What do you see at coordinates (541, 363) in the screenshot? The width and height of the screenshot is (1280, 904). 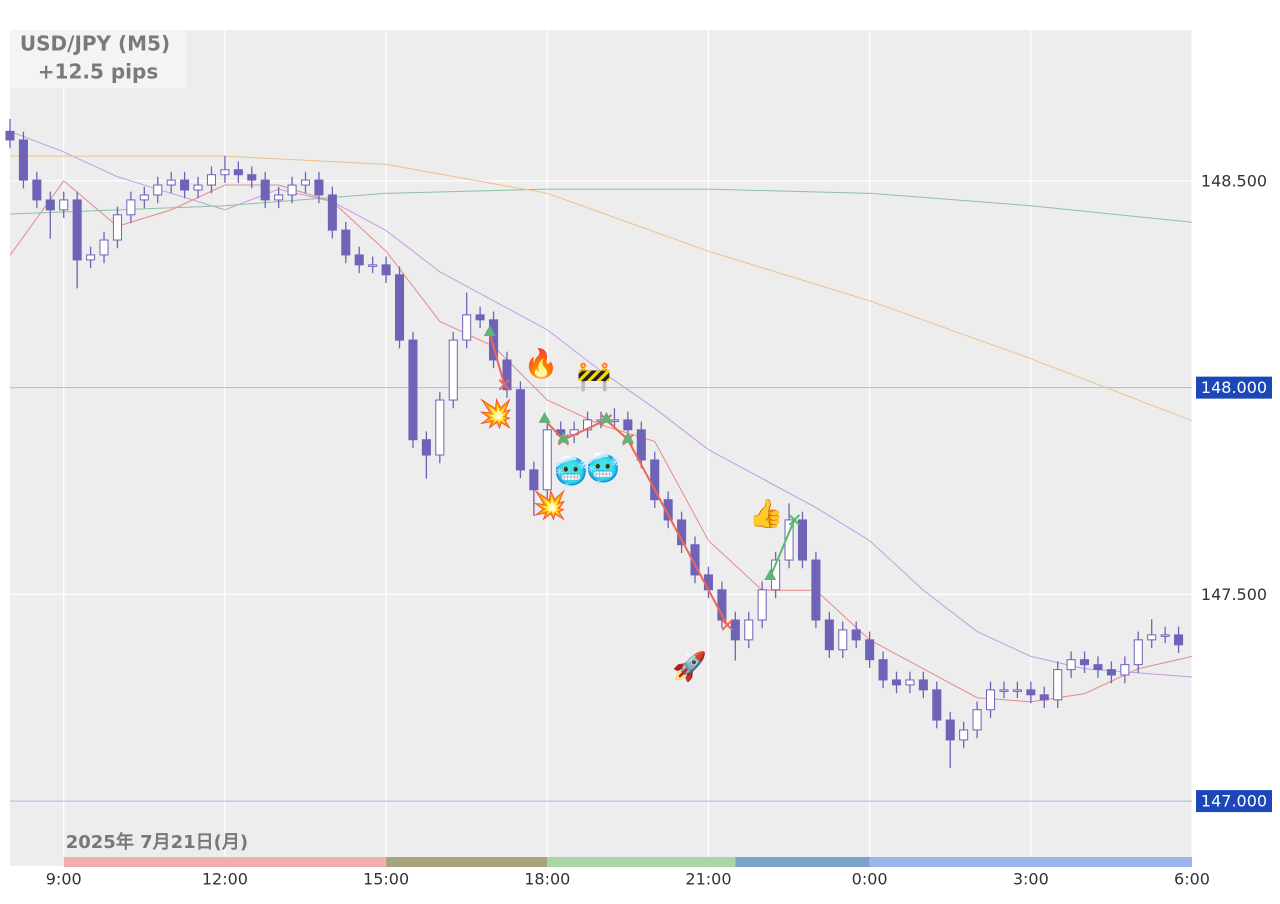 I see `annotation: 🔥` at bounding box center [541, 363].